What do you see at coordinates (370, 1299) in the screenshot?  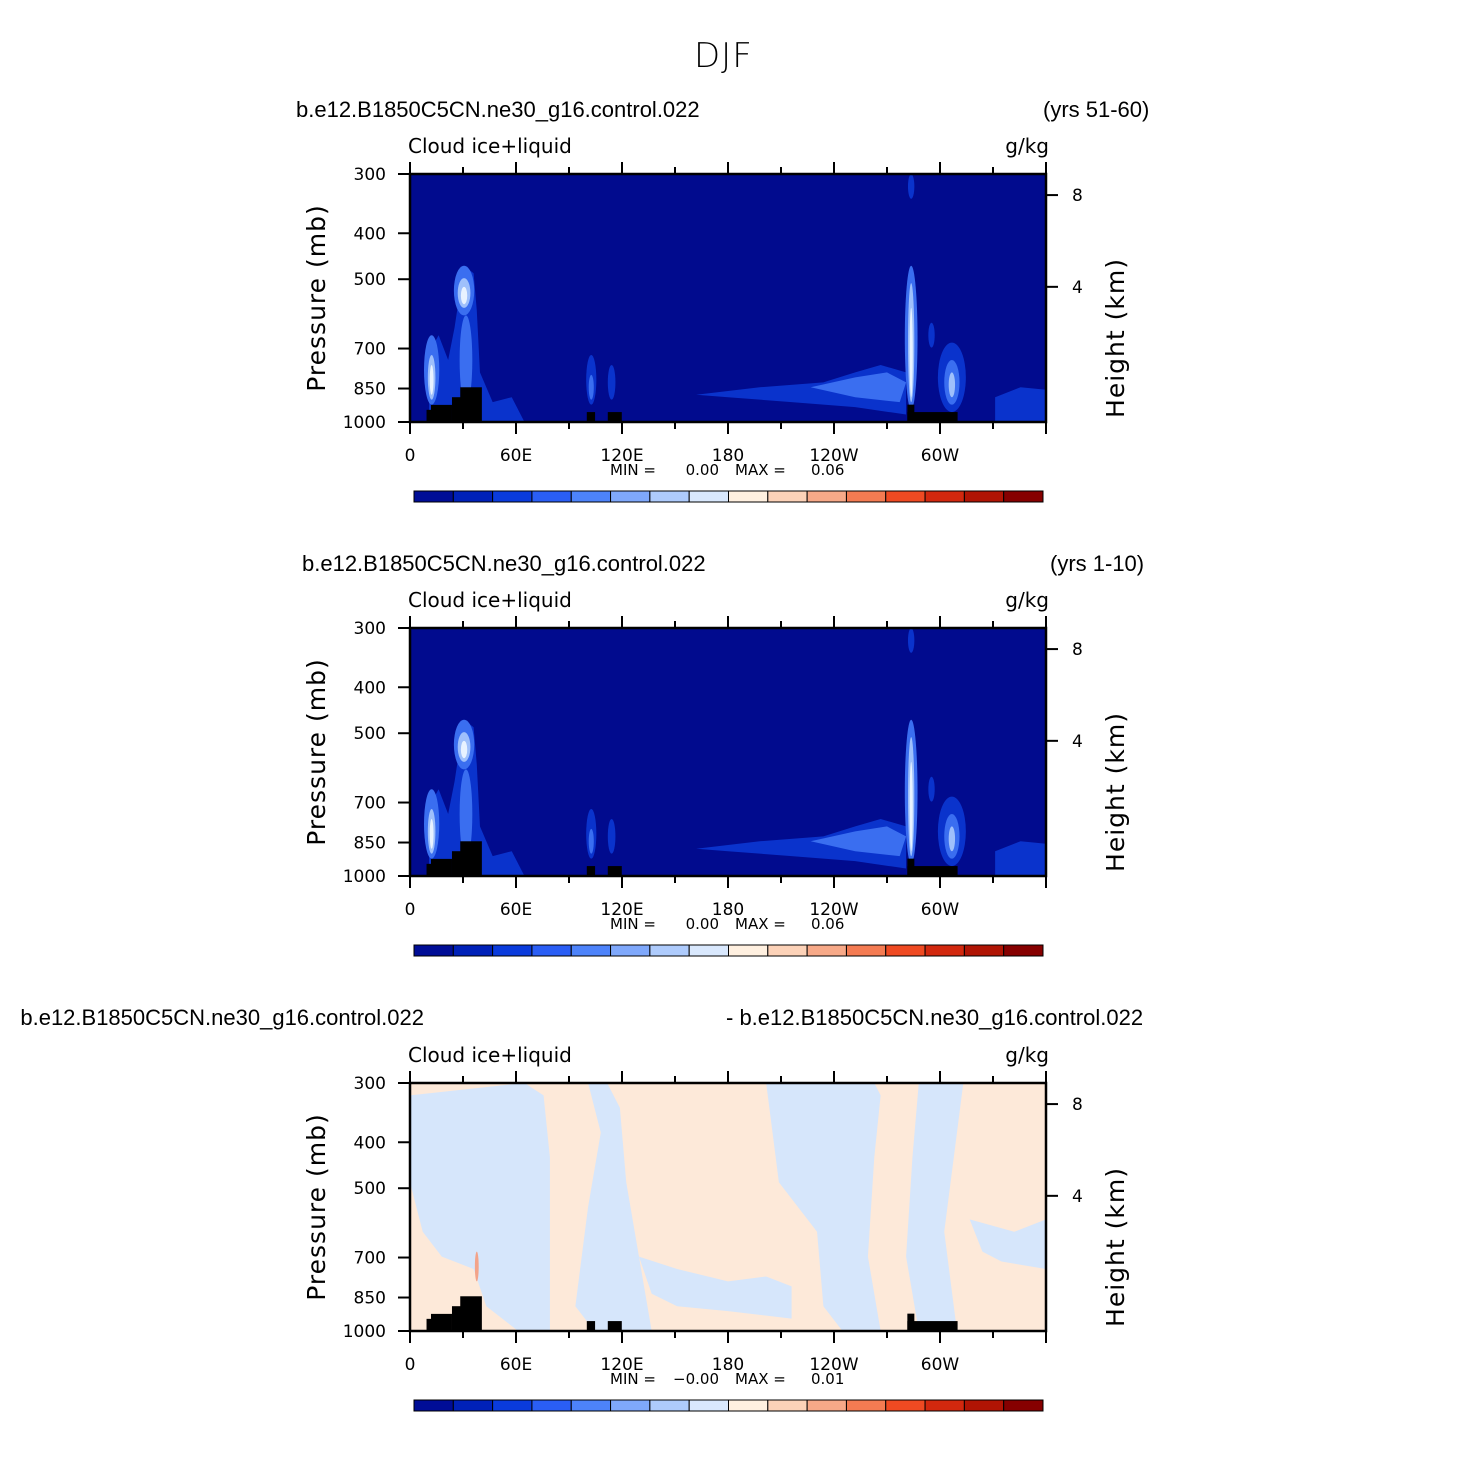 I see `y-tick-label-850: 850` at bounding box center [370, 1299].